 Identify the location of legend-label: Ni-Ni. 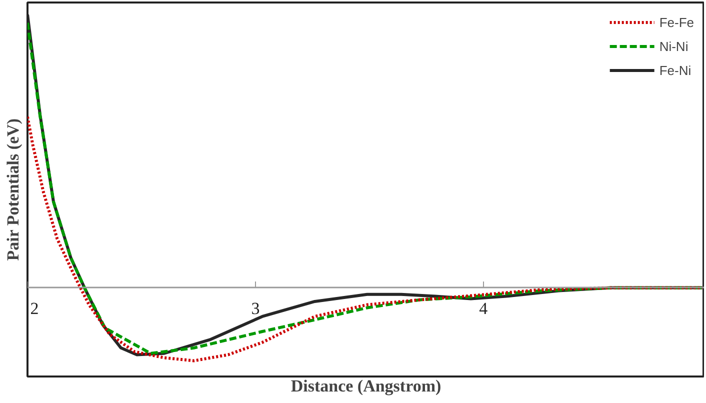
(673, 46).